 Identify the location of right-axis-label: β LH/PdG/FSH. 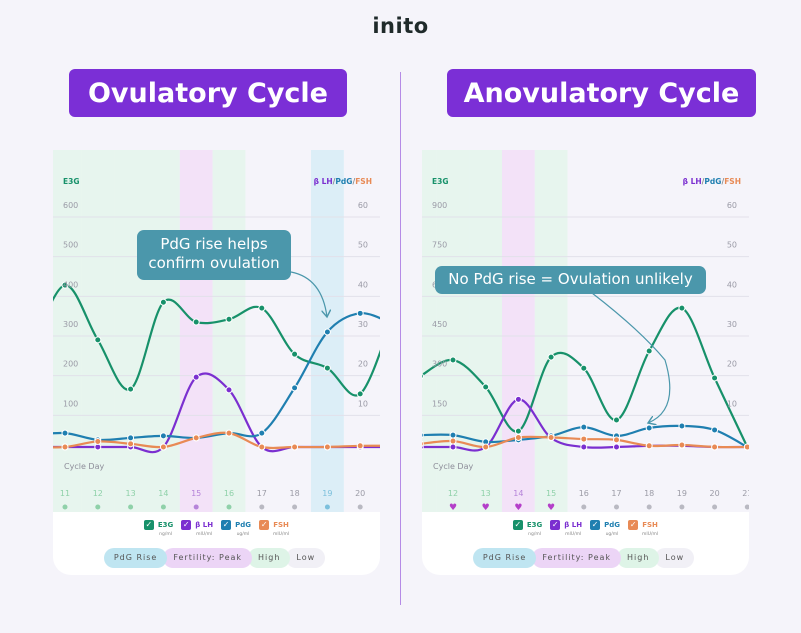
(712, 181).